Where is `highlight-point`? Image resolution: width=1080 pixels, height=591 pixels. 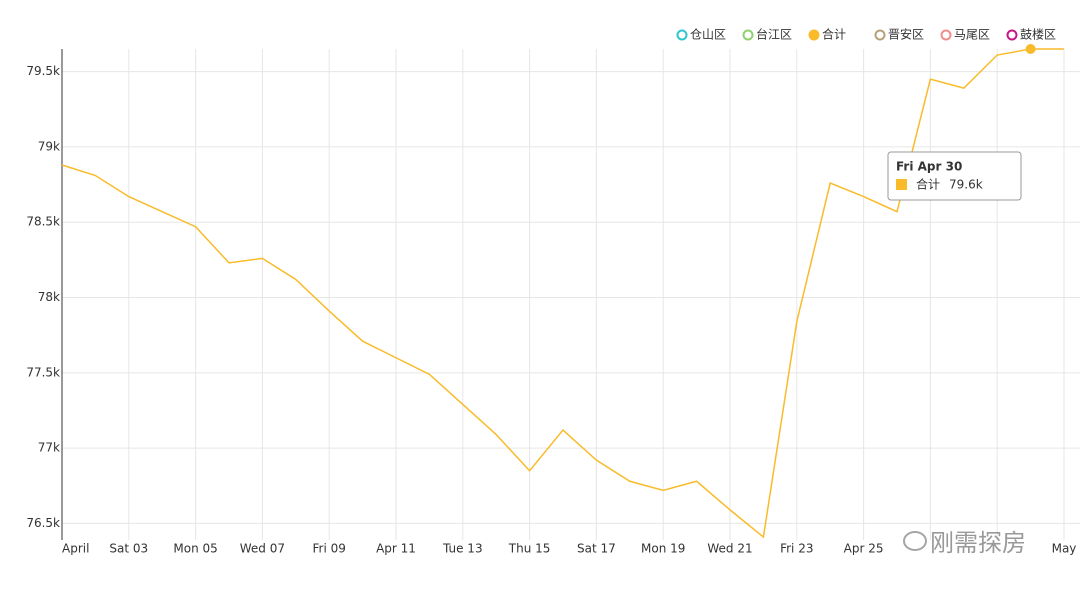
highlight-point is located at coordinates (1030, 49).